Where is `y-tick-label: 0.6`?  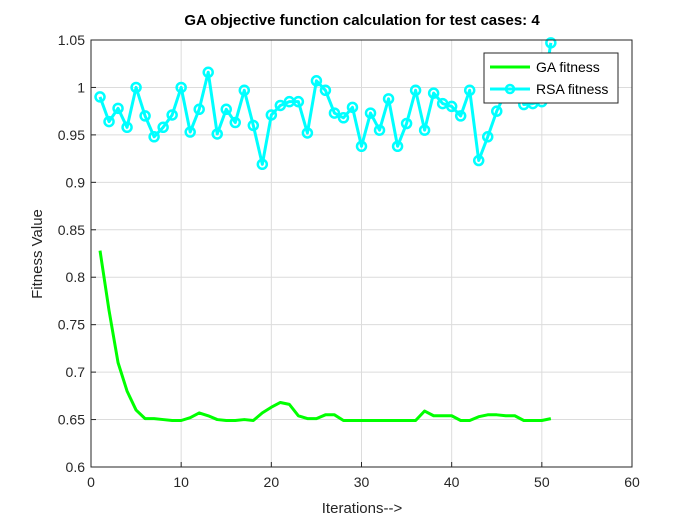 y-tick-label: 0.6 is located at coordinates (76, 467).